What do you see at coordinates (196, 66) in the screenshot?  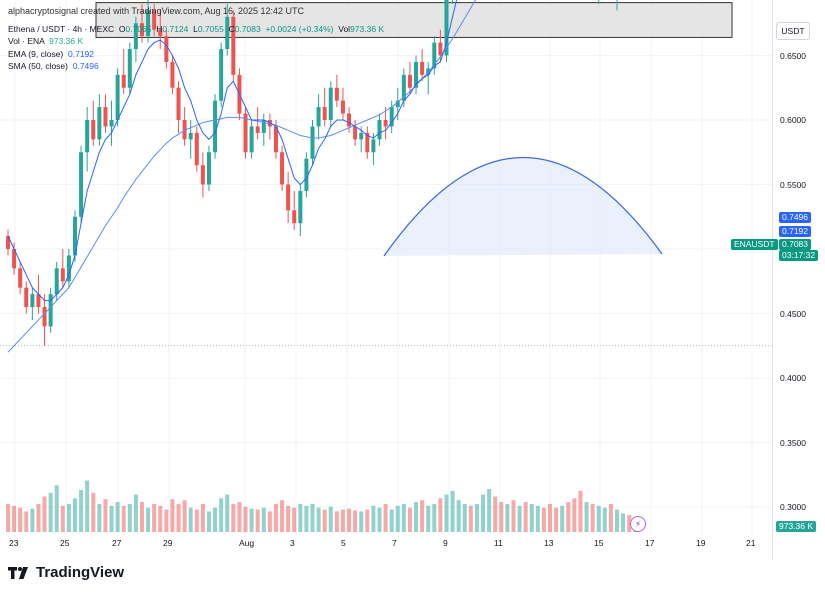 I see `legend-sma-row: SMA (50, close) 0.7496` at bounding box center [196, 66].